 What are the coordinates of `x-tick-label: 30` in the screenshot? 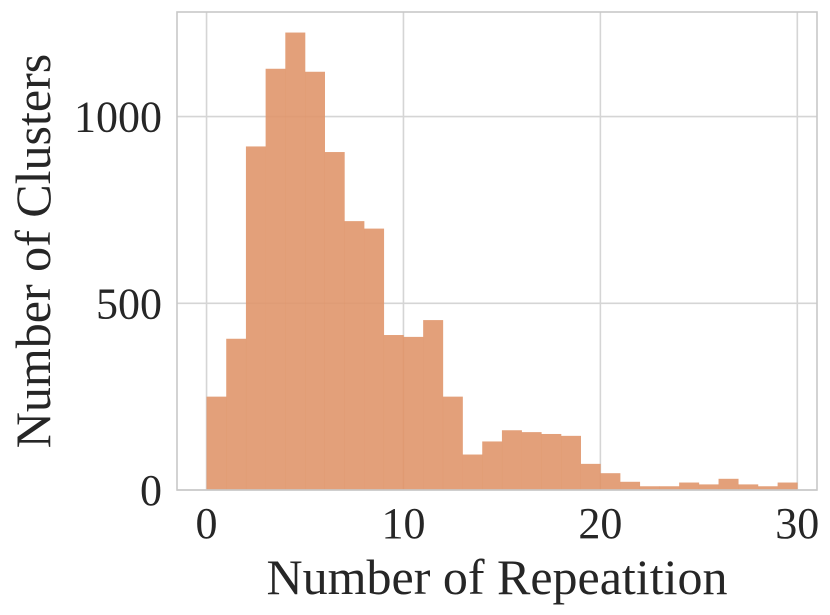 It's located at (797, 523).